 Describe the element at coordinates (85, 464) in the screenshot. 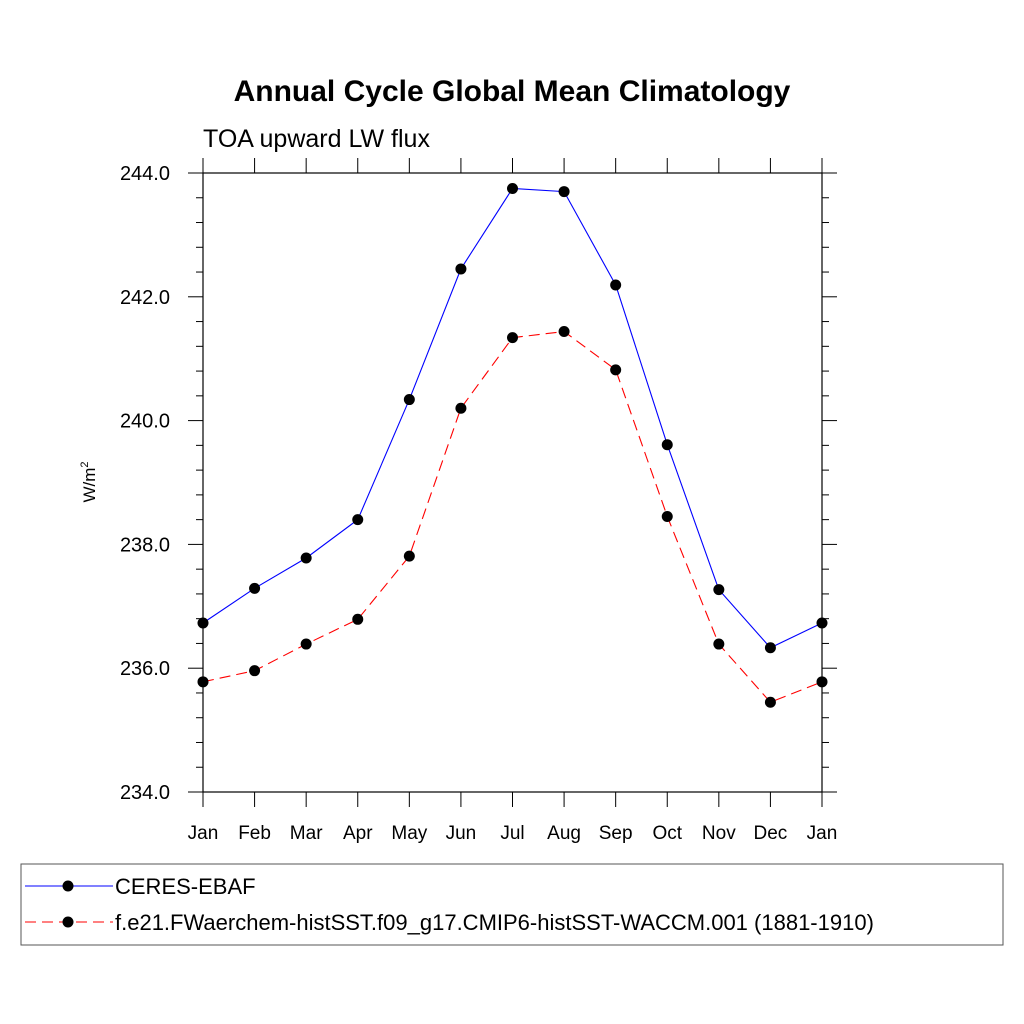

I see `y-axis-label-superscript: 2` at that location.